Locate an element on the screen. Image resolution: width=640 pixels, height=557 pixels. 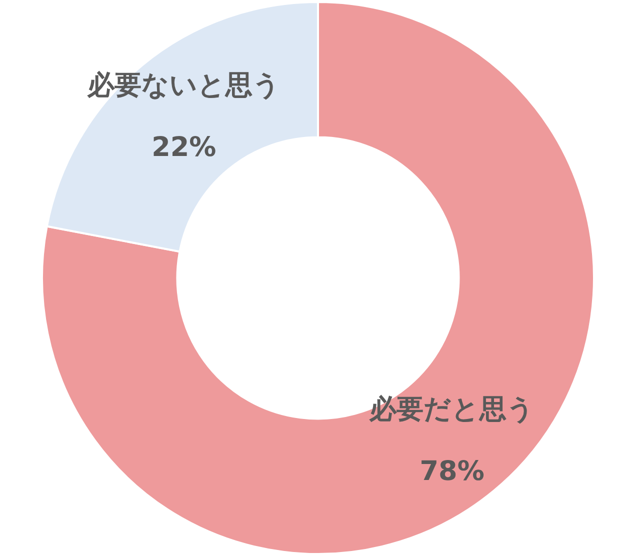
slice-label: 必要ないと思う is located at coordinates (183, 85).